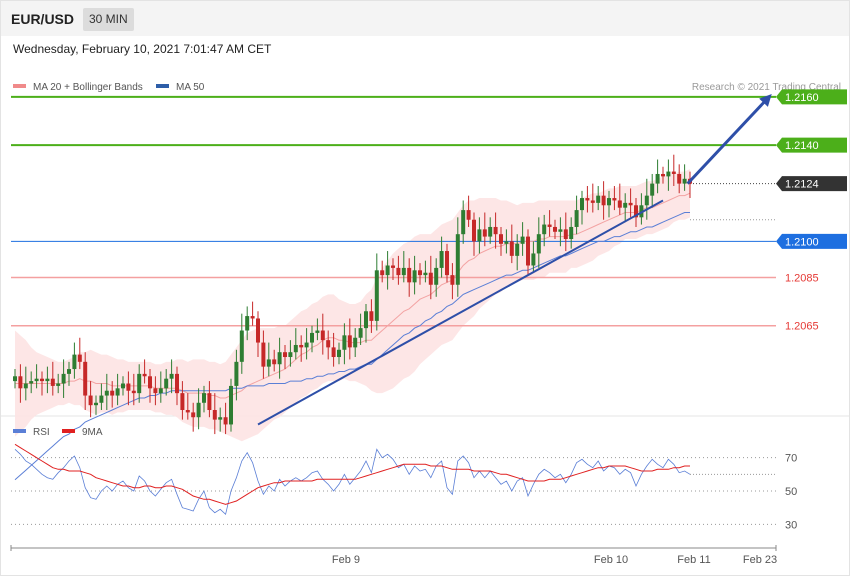 The width and height of the screenshot is (850, 576). What do you see at coordinates (58, 432) in the screenshot?
I see `legend-rsi: RSI 9MA` at bounding box center [58, 432].